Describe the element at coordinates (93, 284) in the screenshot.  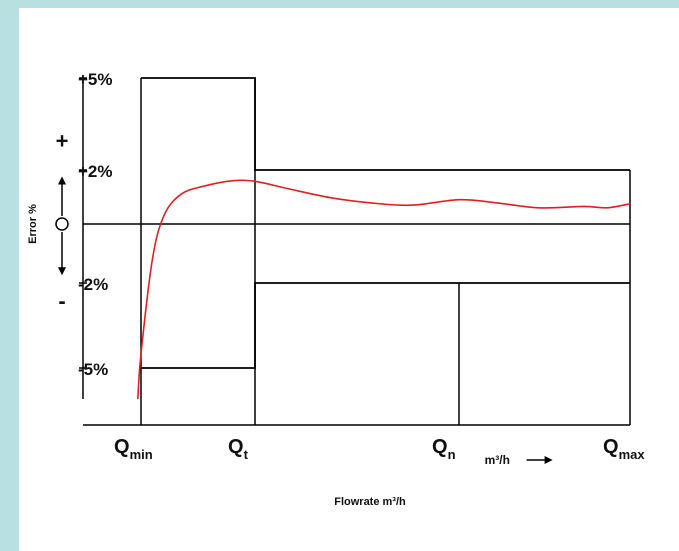
I see `y-tick-label: -2%` at that location.